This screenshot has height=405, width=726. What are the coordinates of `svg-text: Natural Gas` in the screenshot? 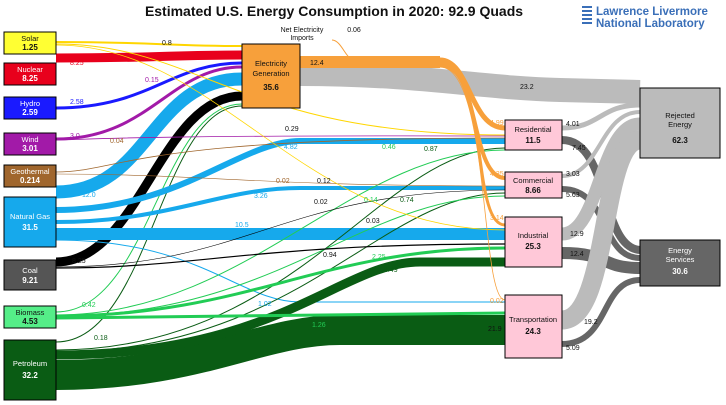 It's located at (30, 216).